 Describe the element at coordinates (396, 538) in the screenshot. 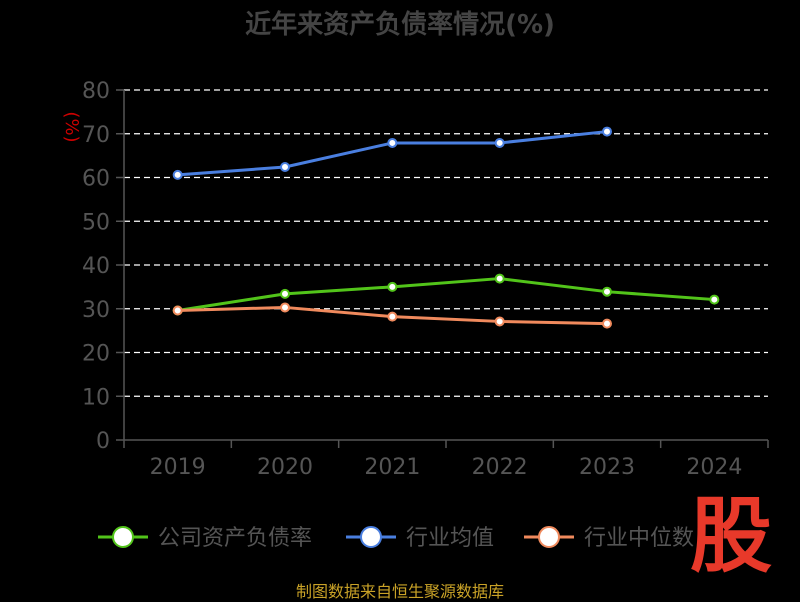

I see `legend: 公司资产负债率 行业均值 行业中位数` at that location.